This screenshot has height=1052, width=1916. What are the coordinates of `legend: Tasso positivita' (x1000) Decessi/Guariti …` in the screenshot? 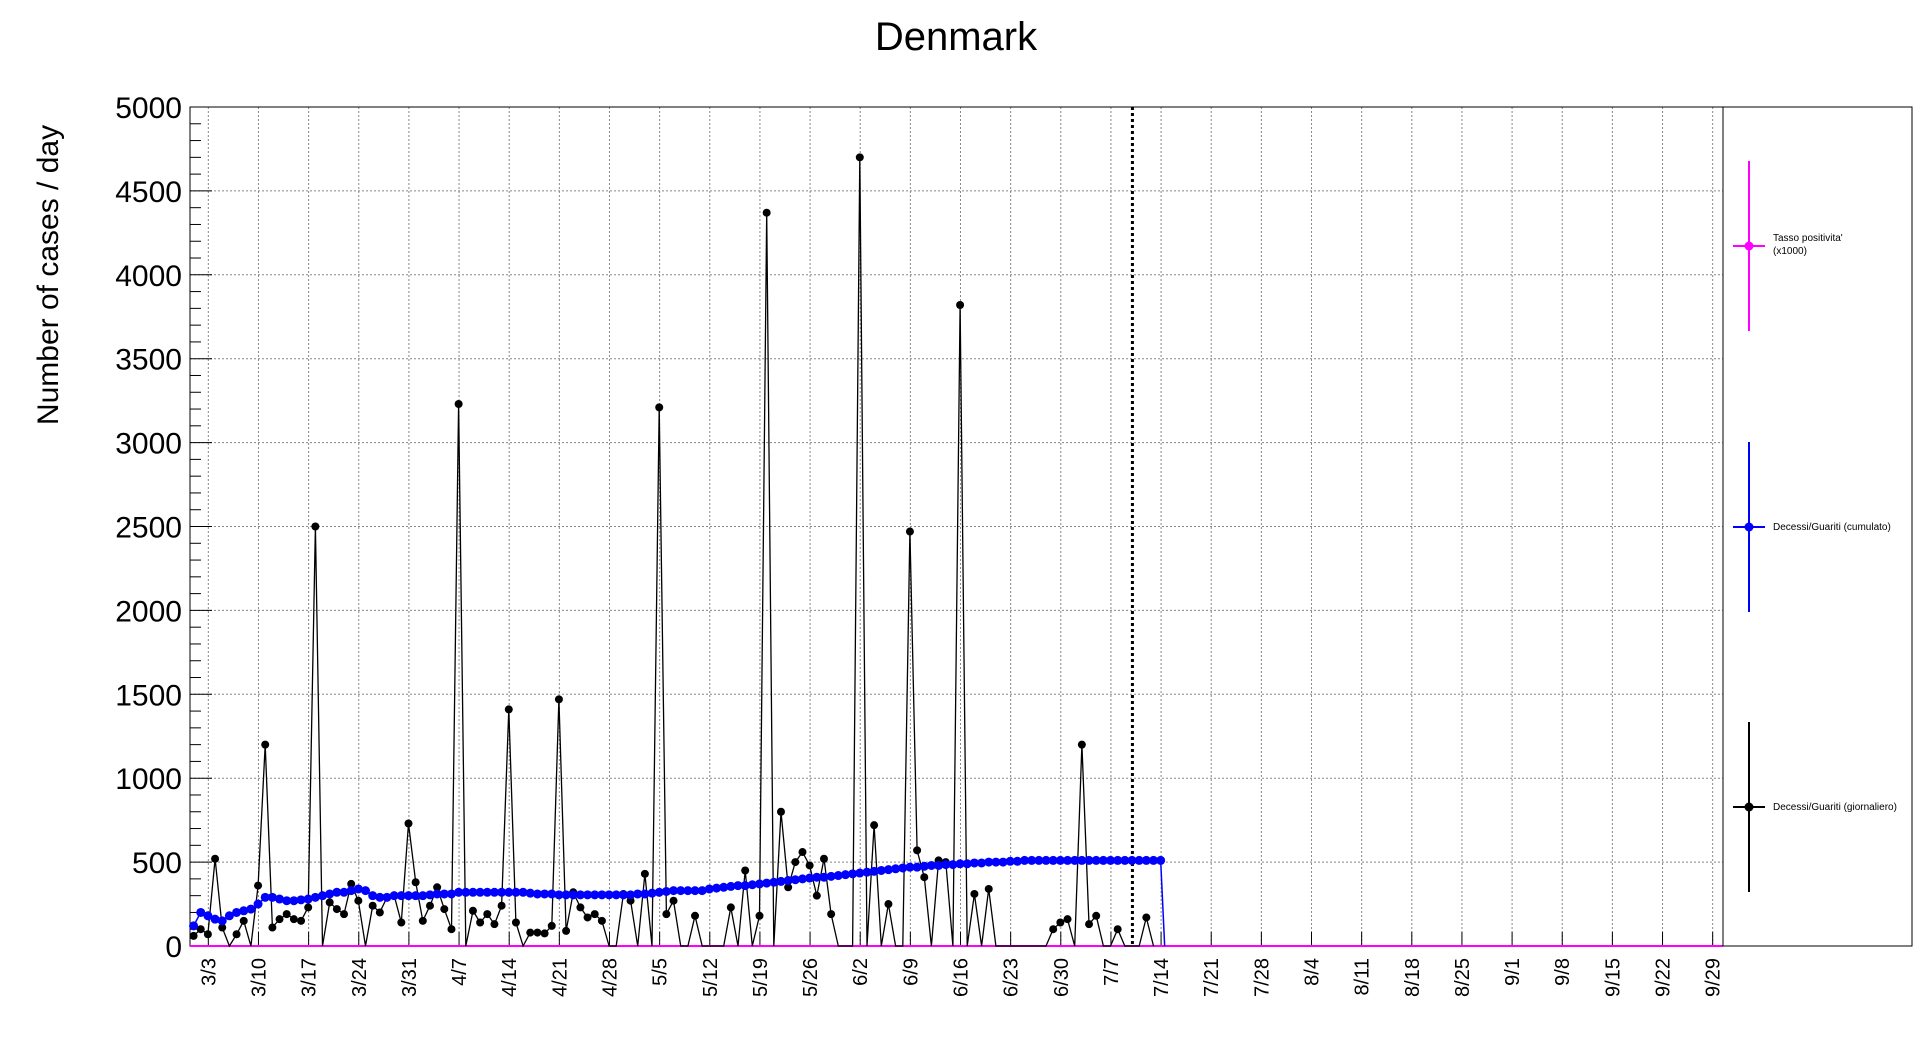 It's located at (1817, 526).